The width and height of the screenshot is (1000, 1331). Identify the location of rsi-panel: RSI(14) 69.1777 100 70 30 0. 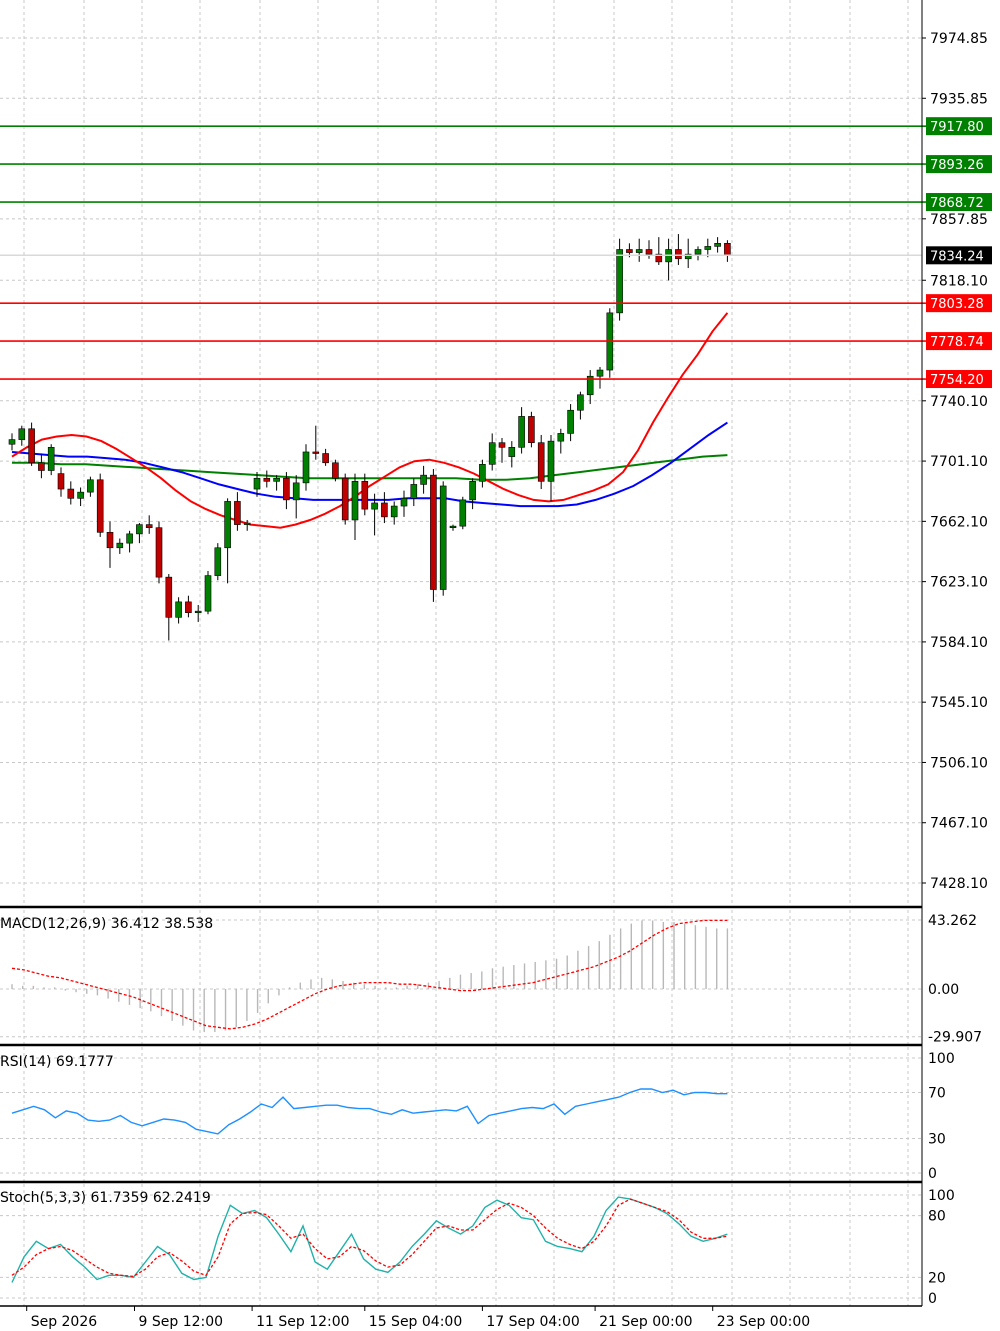
(477, 1116).